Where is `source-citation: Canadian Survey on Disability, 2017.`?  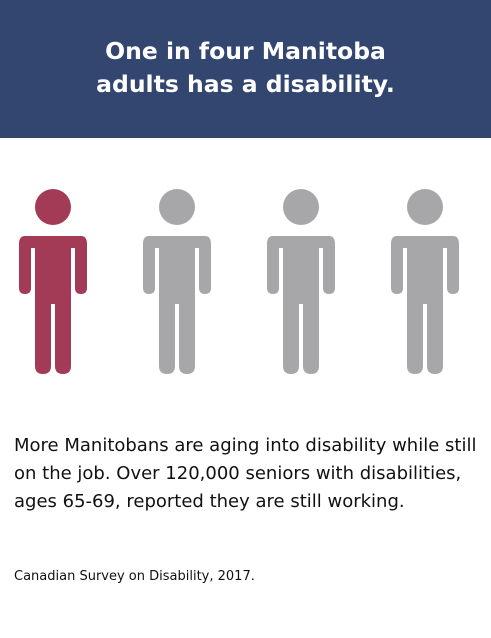 source-citation: Canadian Survey on Disability, 2017. is located at coordinates (134, 576).